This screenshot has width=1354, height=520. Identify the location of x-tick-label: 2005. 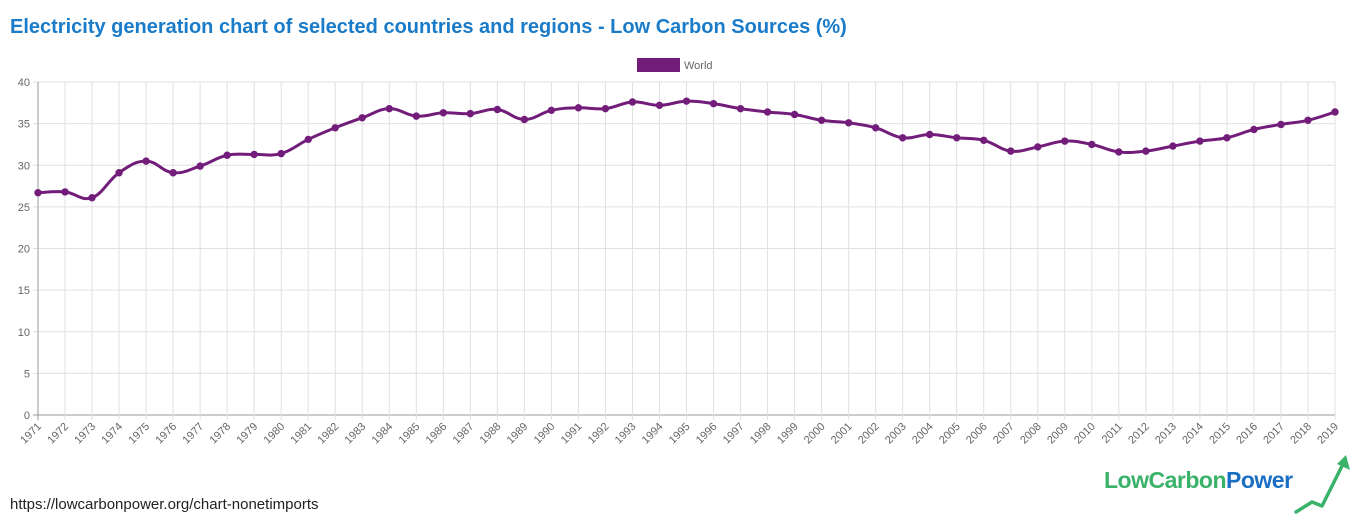
(950, 434).